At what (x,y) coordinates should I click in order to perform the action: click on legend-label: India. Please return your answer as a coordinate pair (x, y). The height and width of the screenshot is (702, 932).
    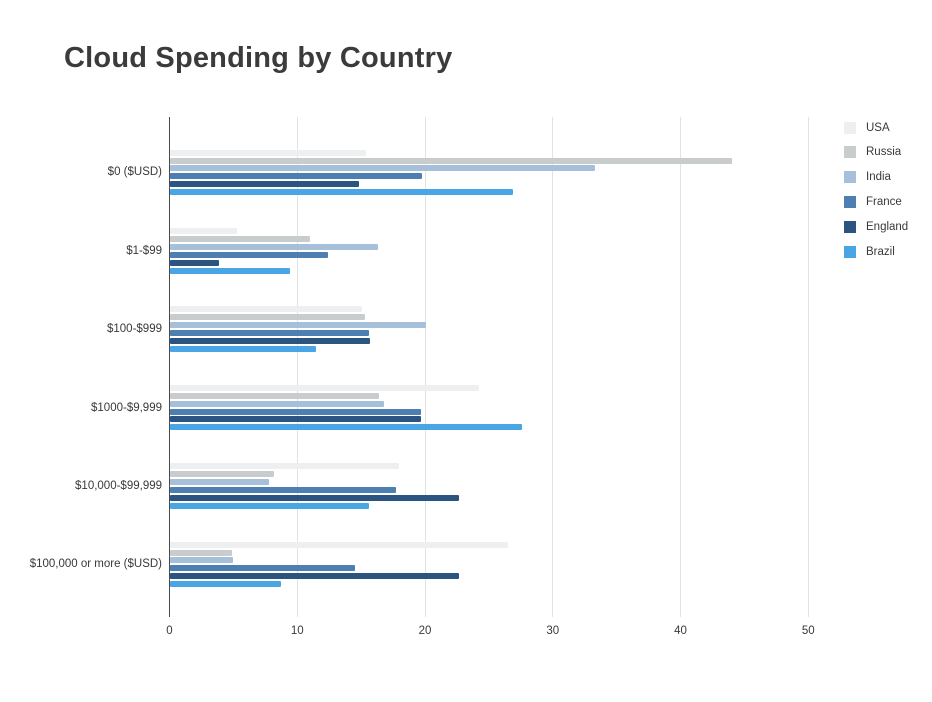
    Looking at the image, I should click on (878, 177).